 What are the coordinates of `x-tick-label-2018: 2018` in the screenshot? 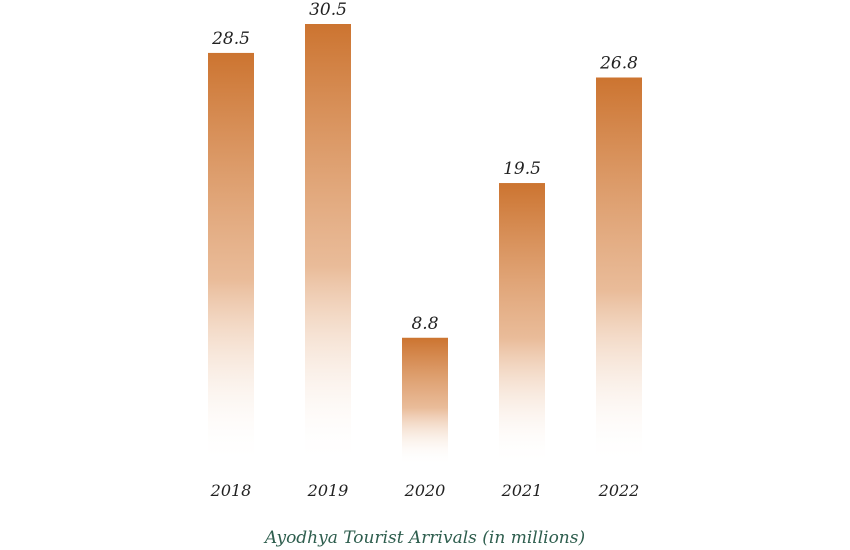 It's located at (231, 490).